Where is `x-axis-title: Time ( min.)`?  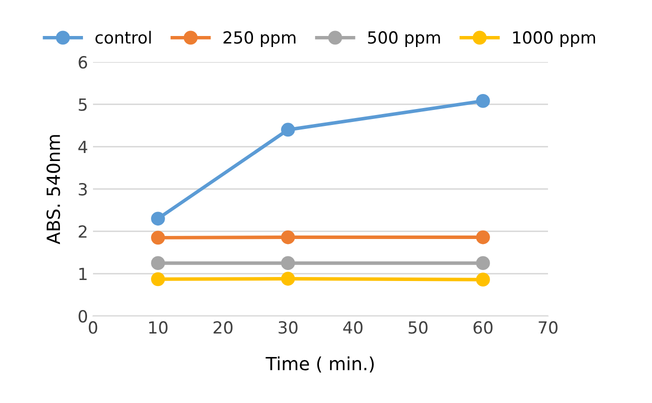 x-axis-title: Time ( min.) is located at coordinates (320, 364).